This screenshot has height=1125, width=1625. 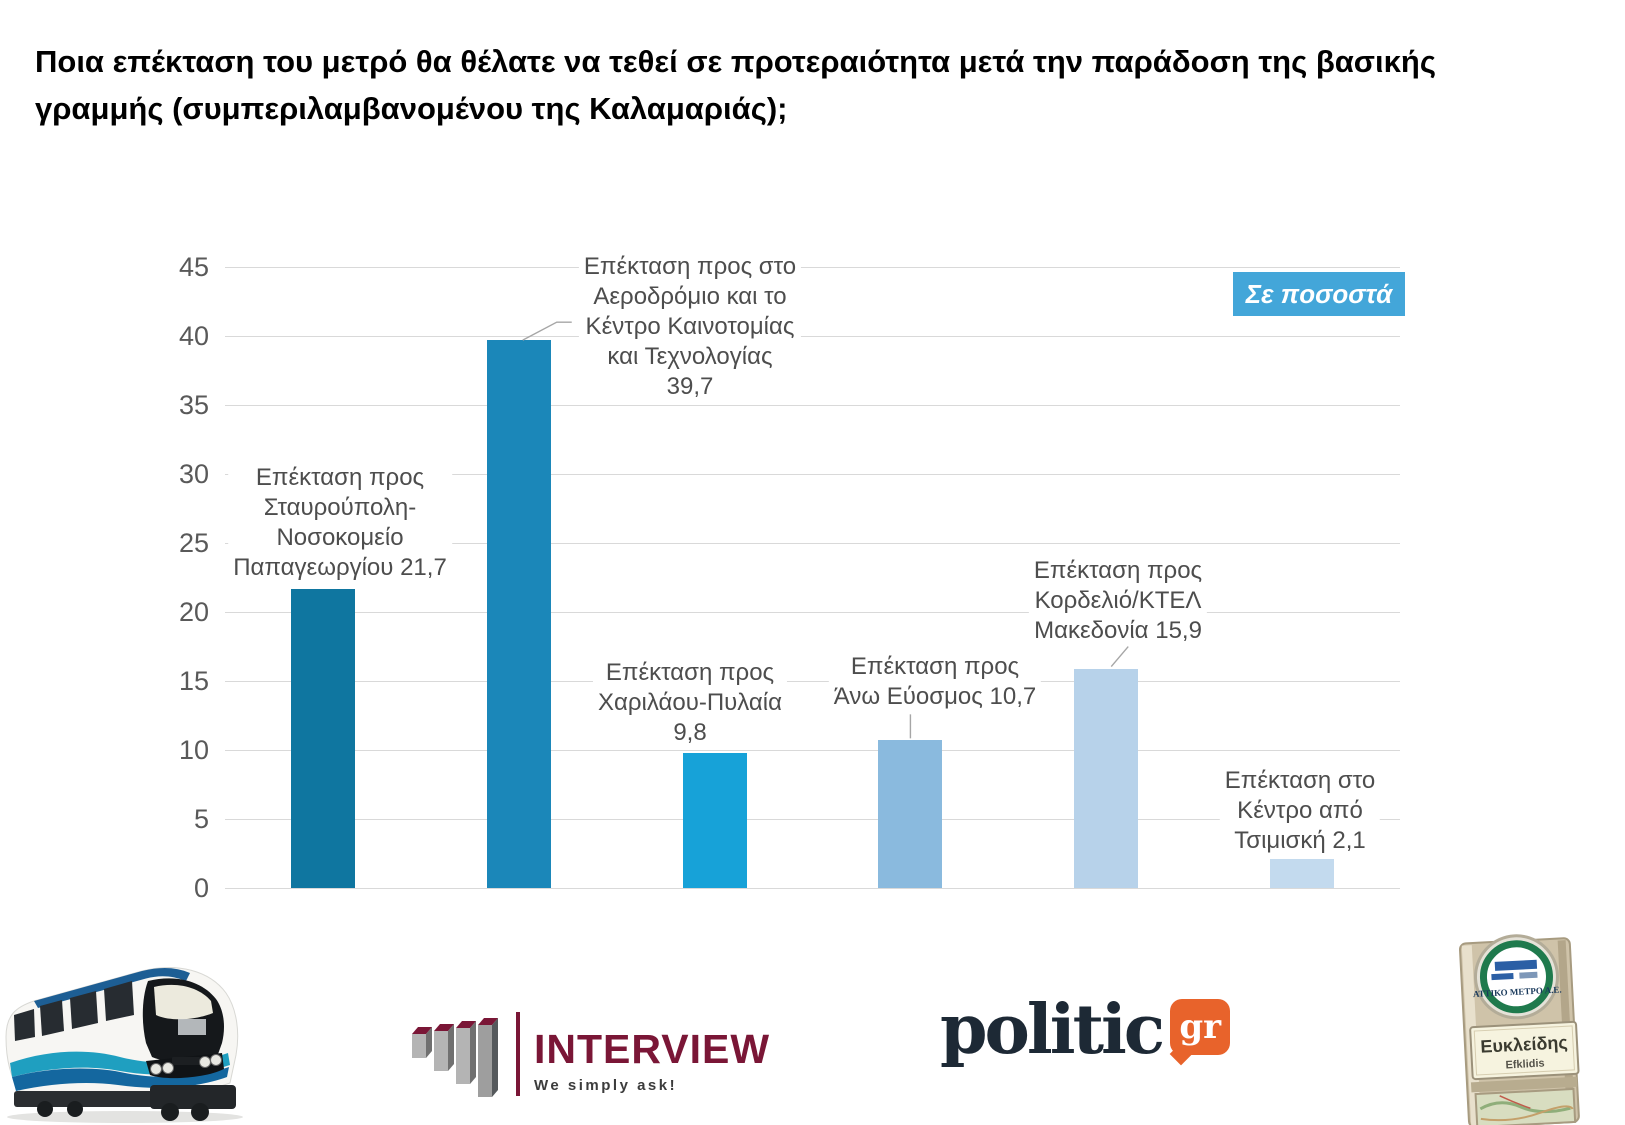 I want to click on train-bogie-front, so click(x=193, y=1097).